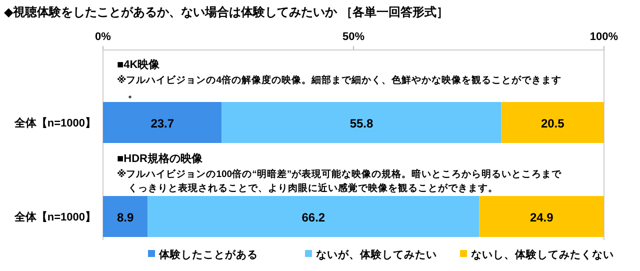 The height and width of the screenshot is (271, 640). I want to click on data-label: 20.5, so click(552, 123).